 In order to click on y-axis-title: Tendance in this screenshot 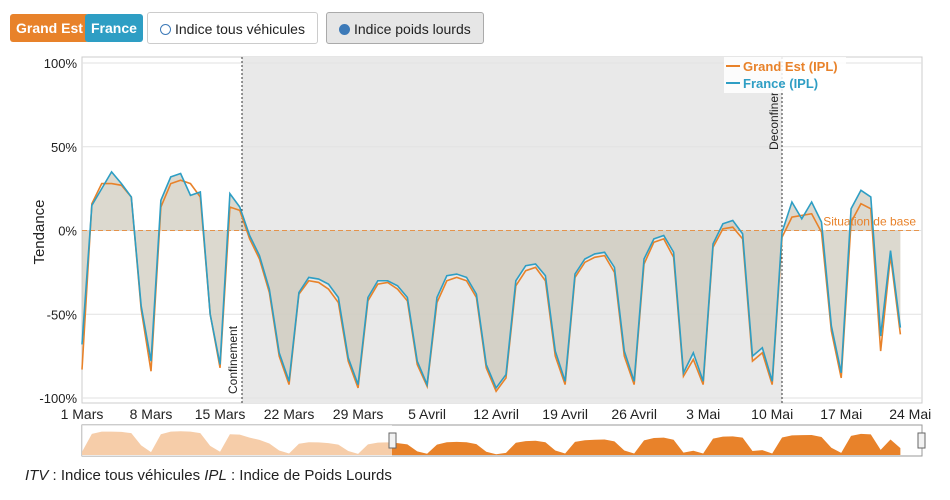, I will do `click(39, 231)`.